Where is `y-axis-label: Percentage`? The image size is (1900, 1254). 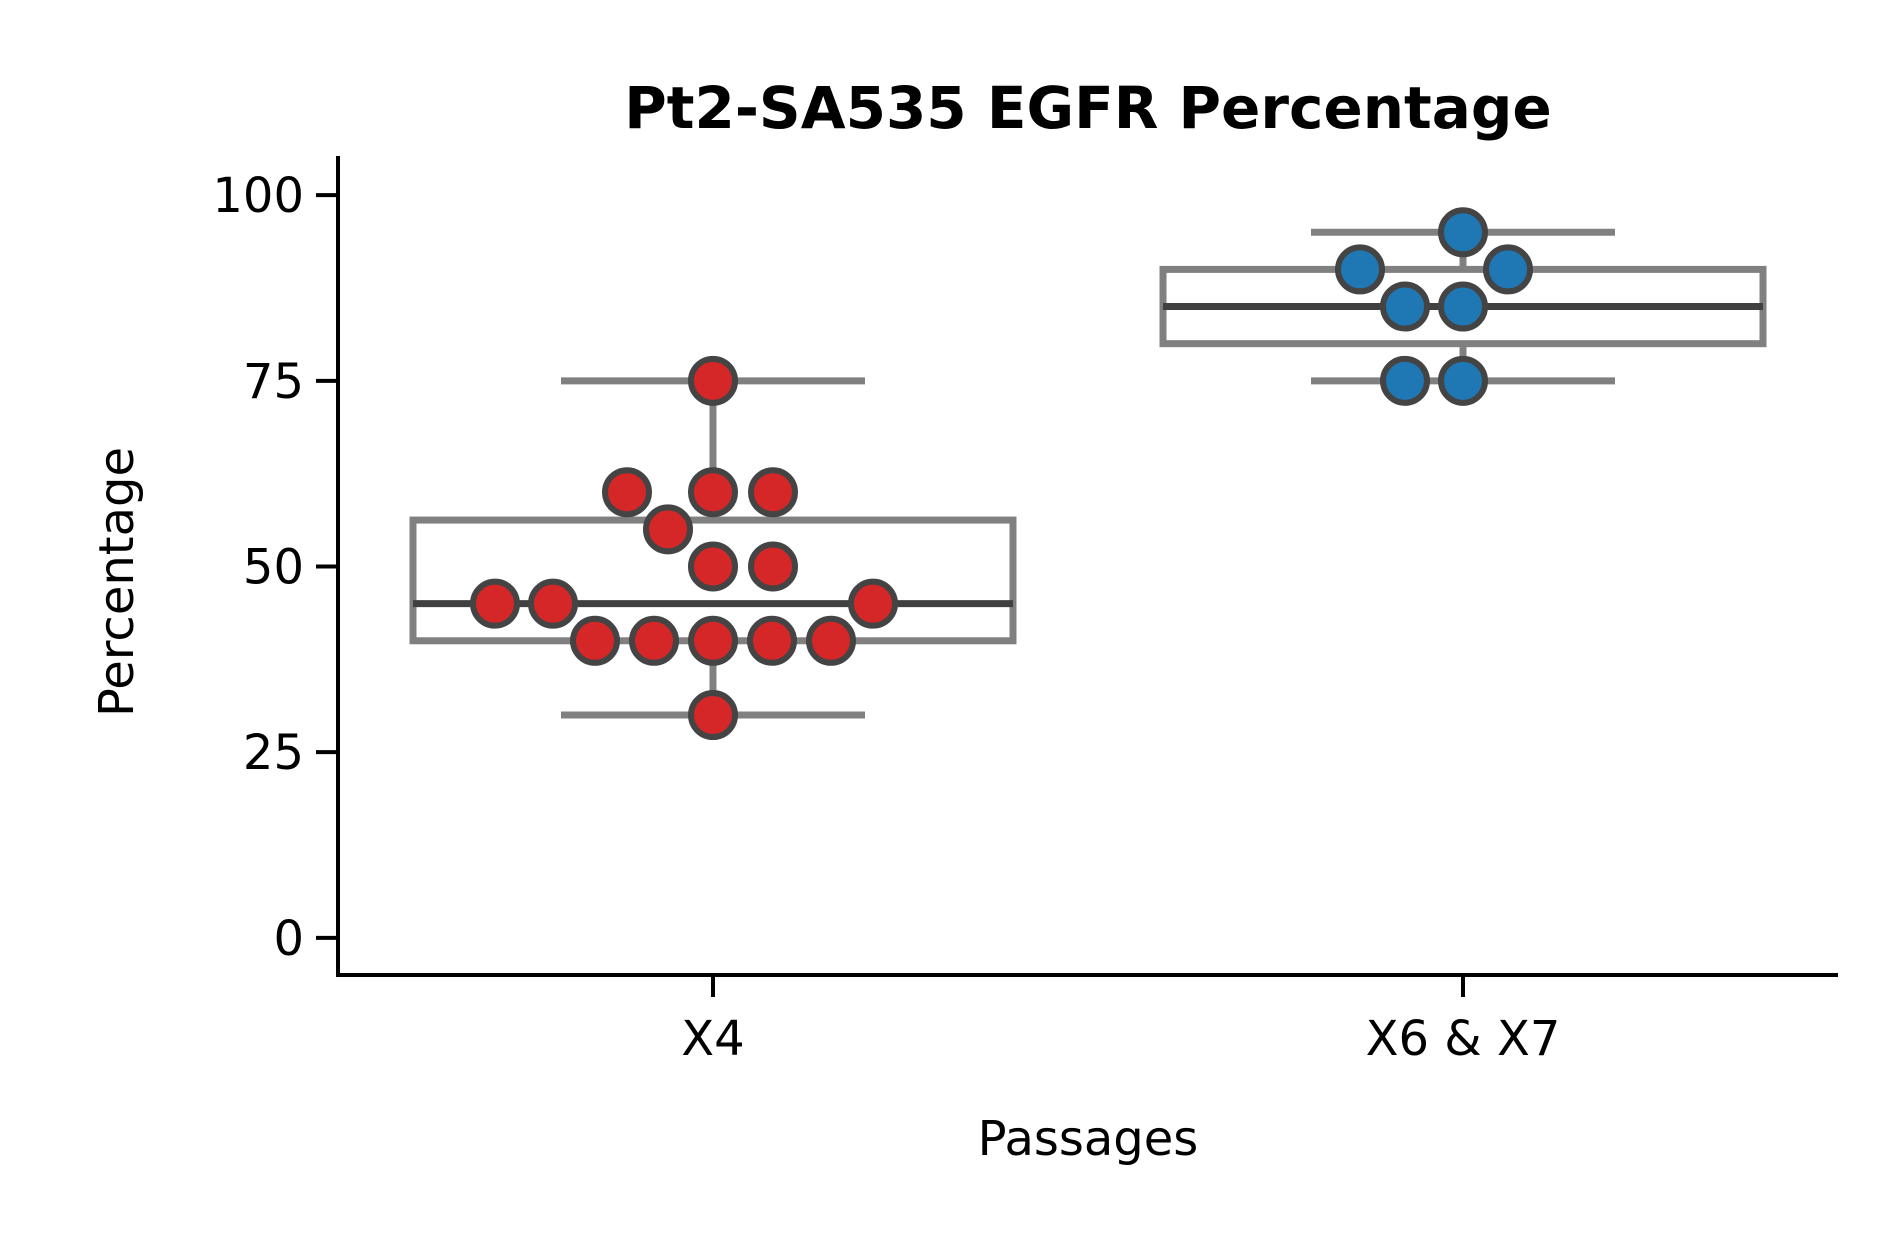 y-axis-label: Percentage is located at coordinates (117, 582).